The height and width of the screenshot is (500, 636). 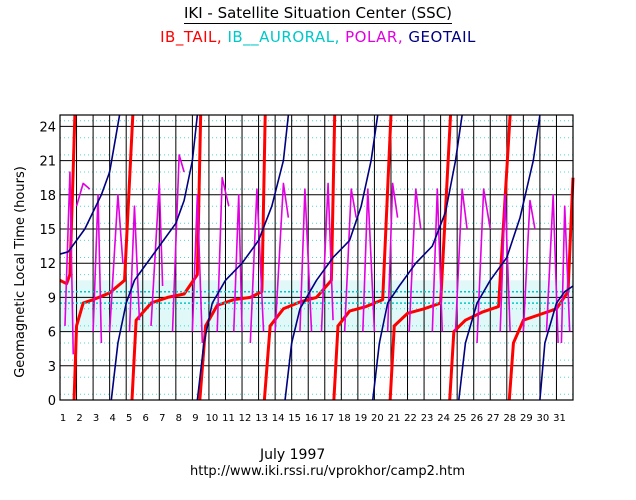 What do you see at coordinates (212, 418) in the screenshot?
I see `x-tick-label: 10` at bounding box center [212, 418].